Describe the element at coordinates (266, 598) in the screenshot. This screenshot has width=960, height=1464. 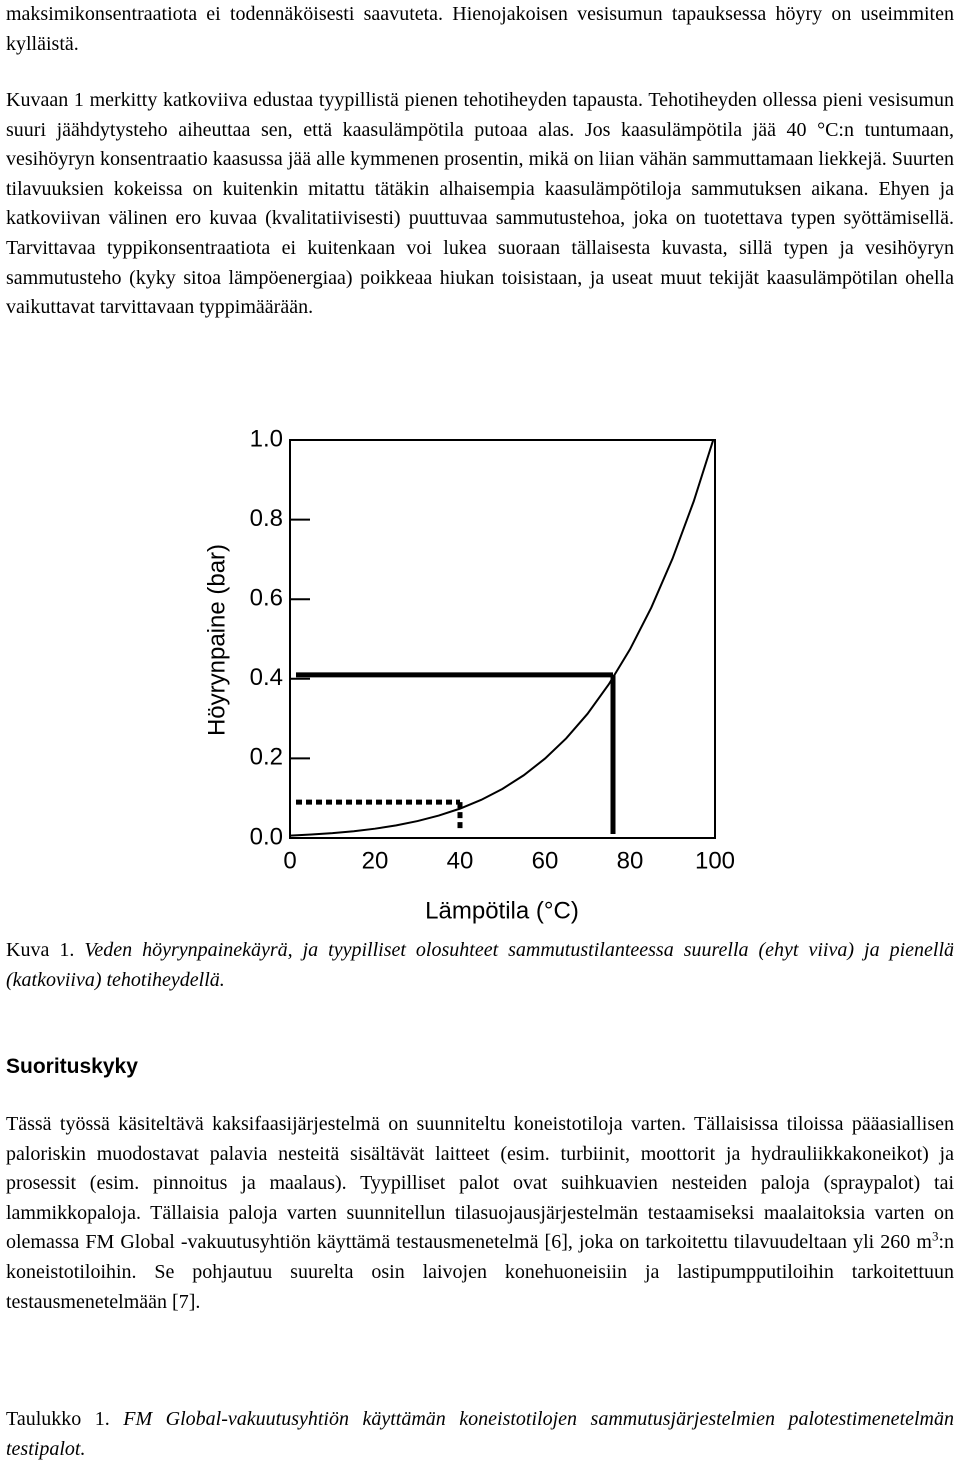
I see `y-tick-label: 0.6` at that location.